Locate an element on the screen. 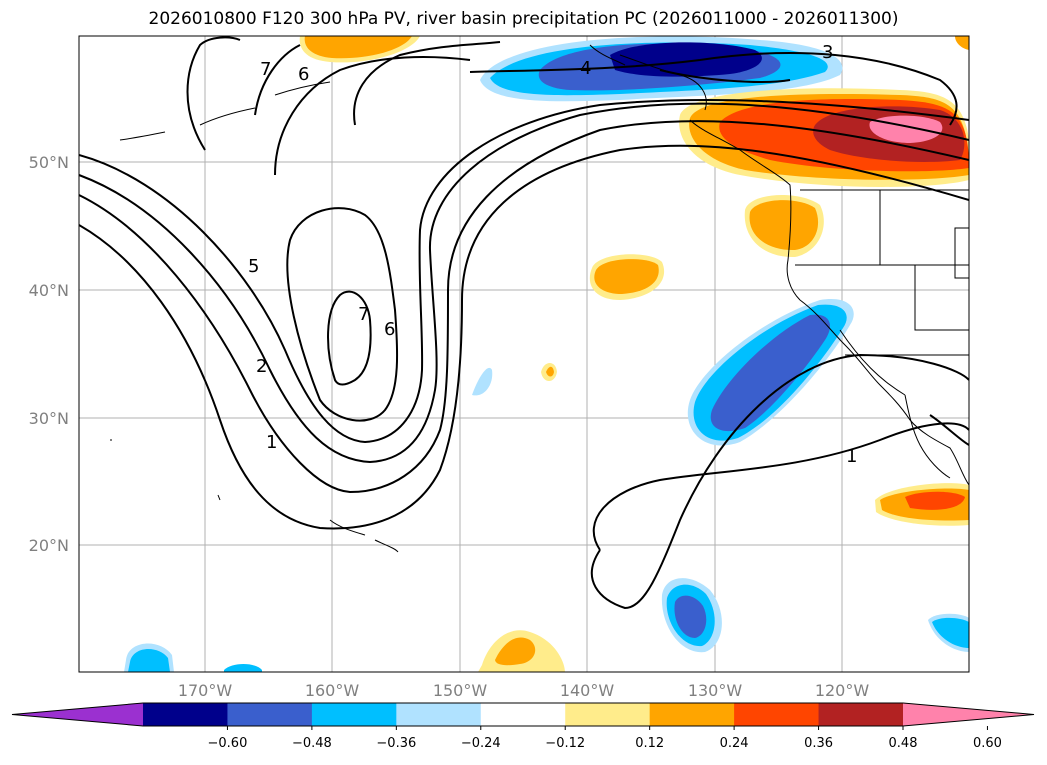  lon-label: 160°W is located at coordinates (332, 690).